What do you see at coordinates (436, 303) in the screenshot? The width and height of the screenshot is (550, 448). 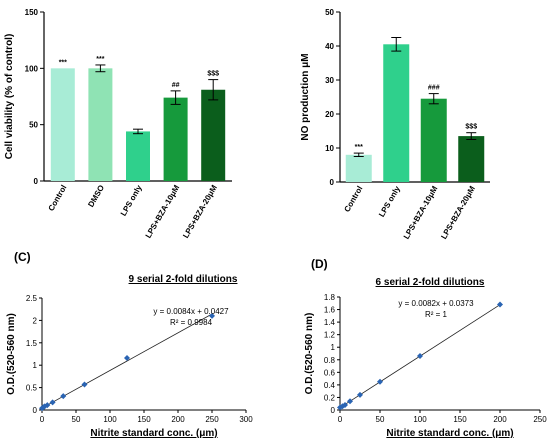 I see `fit-equation: y = 0.0082x + 0.0373` at bounding box center [436, 303].